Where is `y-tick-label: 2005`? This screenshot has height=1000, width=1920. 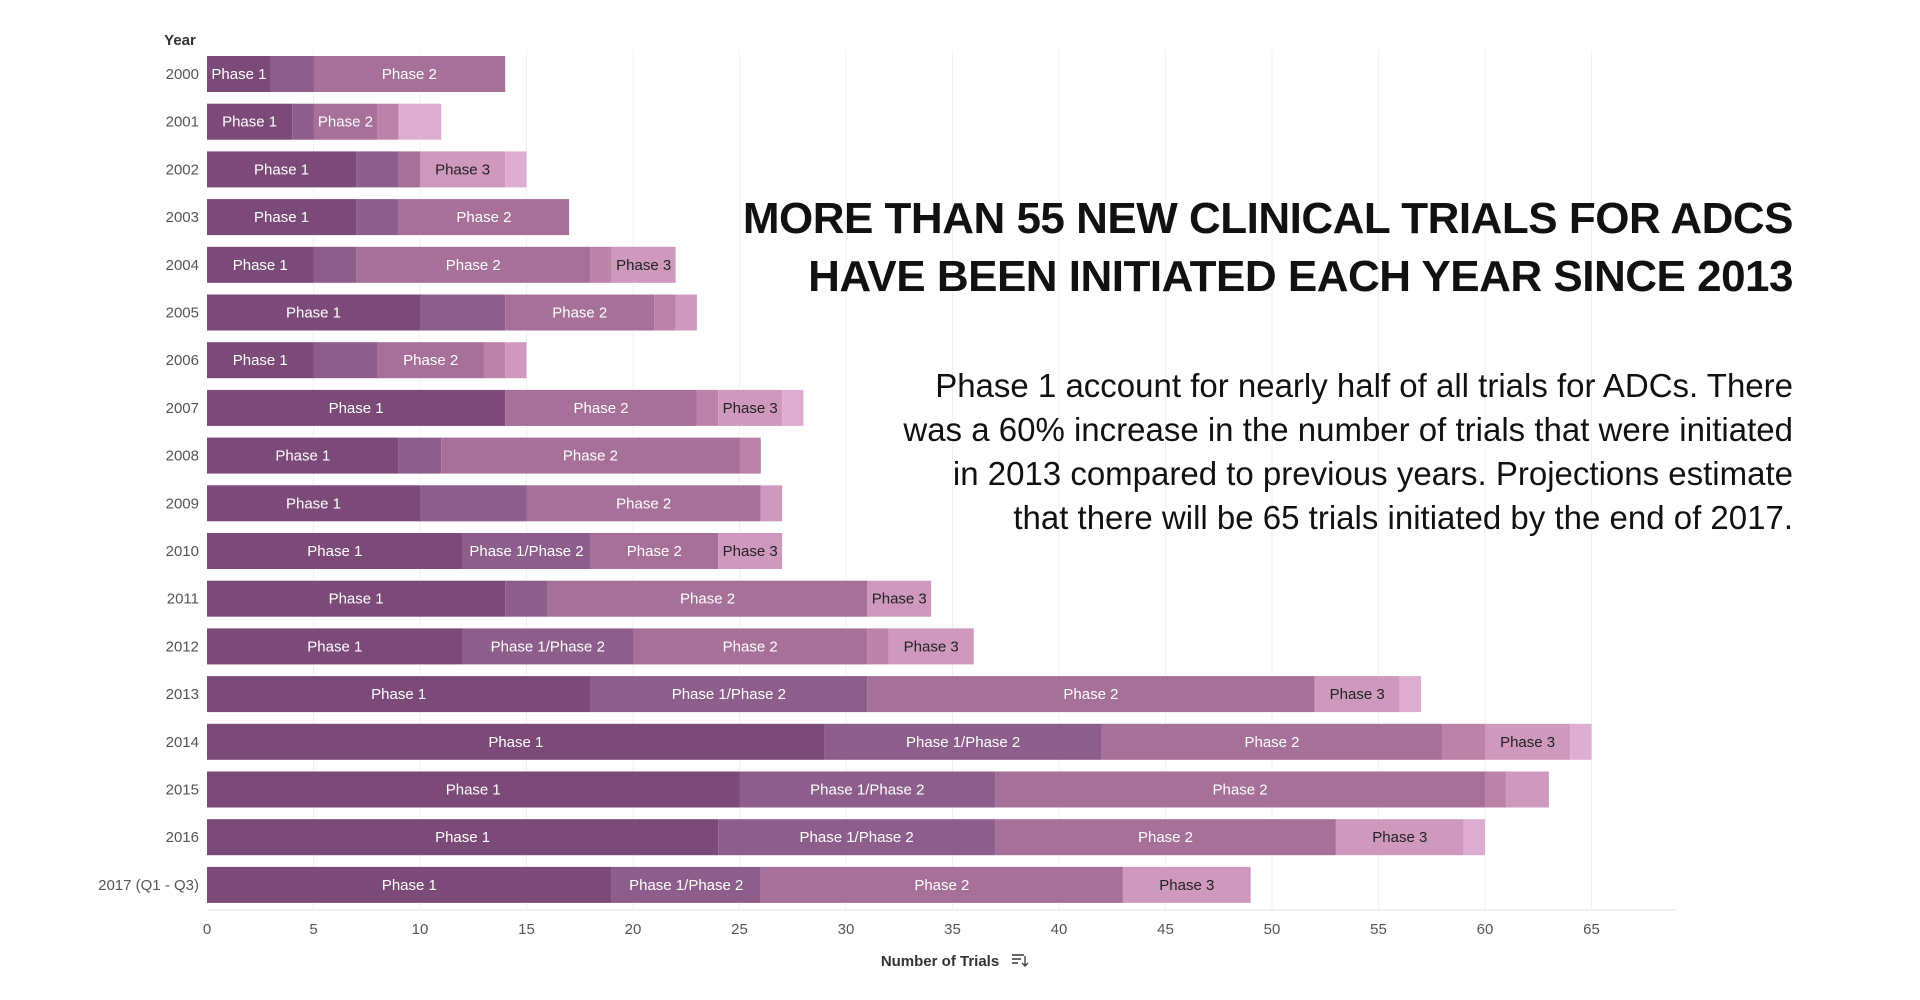
y-tick-label: 2005 is located at coordinates (182, 313).